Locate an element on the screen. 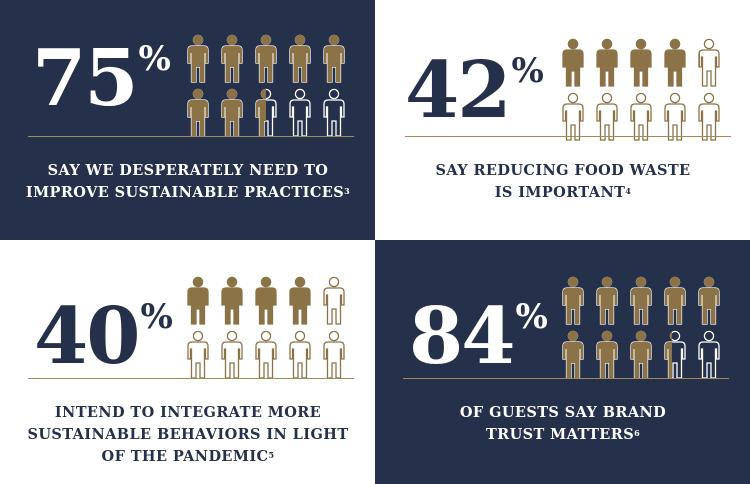 This screenshot has height=484, width=750. stat-number: 40% is located at coordinates (103, 336).